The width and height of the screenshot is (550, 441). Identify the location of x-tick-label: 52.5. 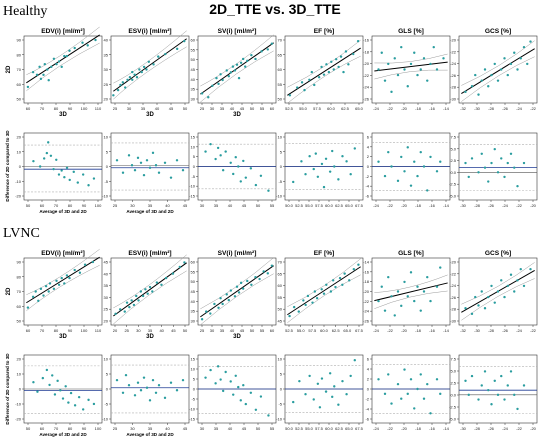
(289, 330).